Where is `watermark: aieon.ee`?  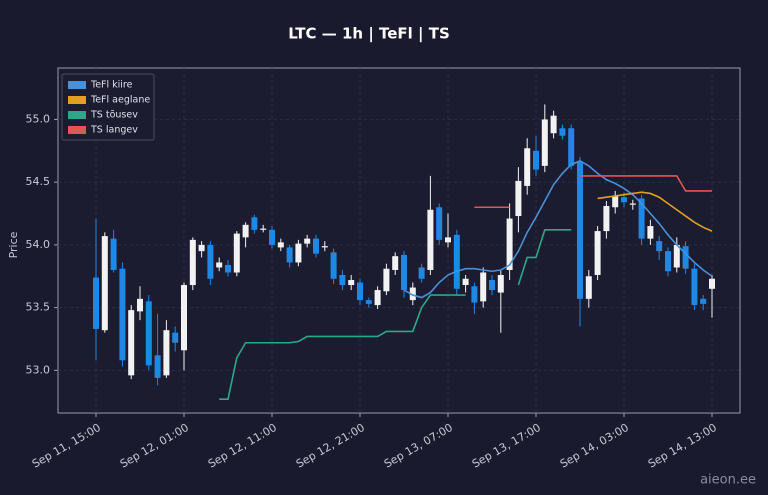 watermark: aieon.ee is located at coordinates (728, 480).